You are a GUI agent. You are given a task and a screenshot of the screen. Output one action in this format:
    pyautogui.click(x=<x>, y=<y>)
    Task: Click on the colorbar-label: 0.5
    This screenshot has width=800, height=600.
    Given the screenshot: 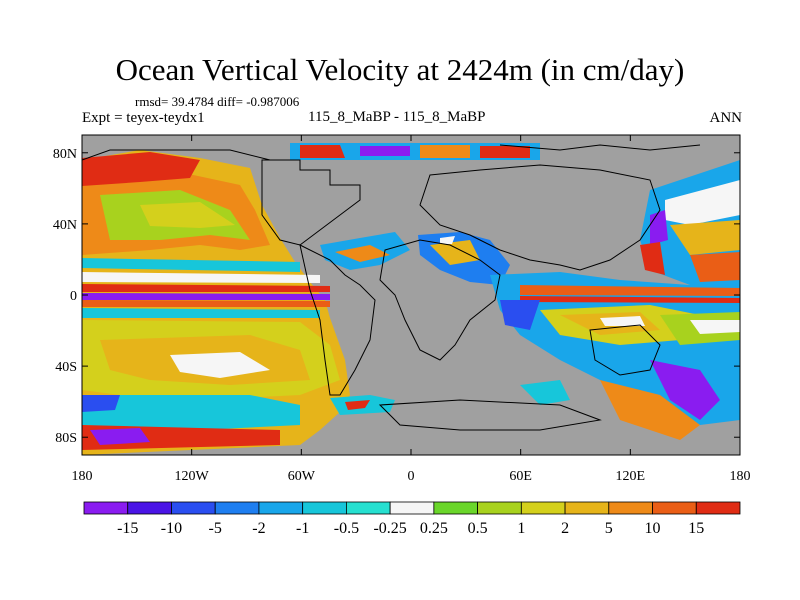 What is the action you would take?
    pyautogui.click(x=478, y=528)
    